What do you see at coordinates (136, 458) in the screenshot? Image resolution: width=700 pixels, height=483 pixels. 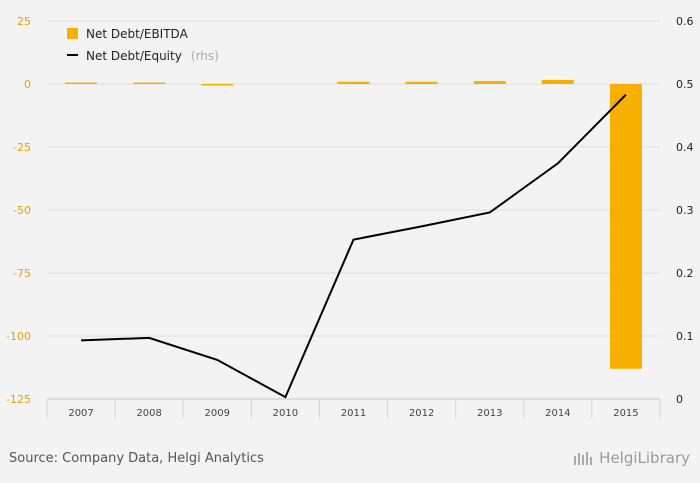 I see `source-note: Source: Company Data, Helgi Analytics` at bounding box center [136, 458].